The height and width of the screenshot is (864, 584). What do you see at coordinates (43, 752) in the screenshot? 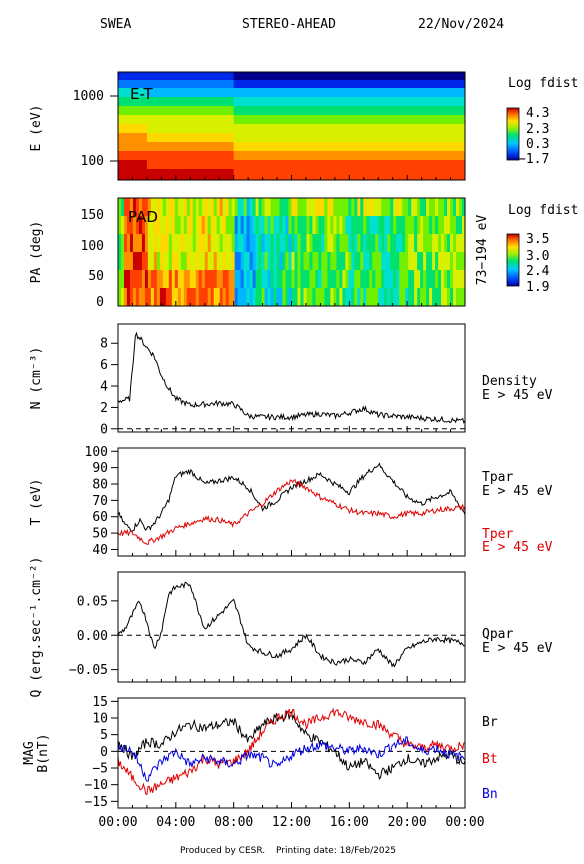
I see `panel-ylabel: B(nT)` at bounding box center [43, 752].